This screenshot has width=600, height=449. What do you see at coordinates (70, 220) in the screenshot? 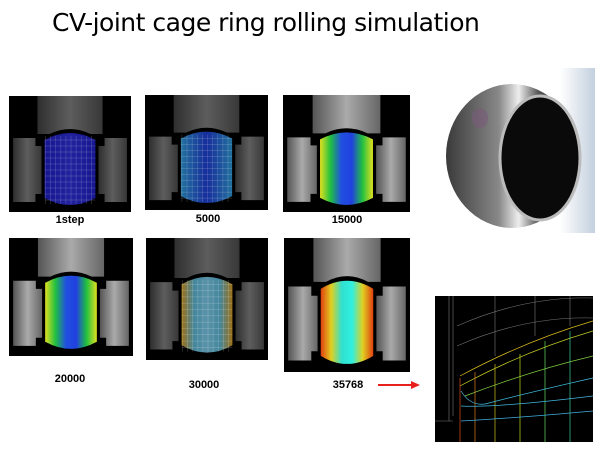
I see `step-label: 1step` at bounding box center [70, 220].